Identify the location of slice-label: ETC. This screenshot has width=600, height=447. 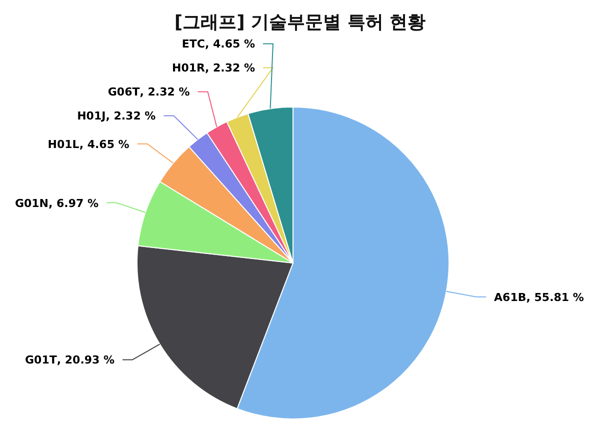
(193, 44).